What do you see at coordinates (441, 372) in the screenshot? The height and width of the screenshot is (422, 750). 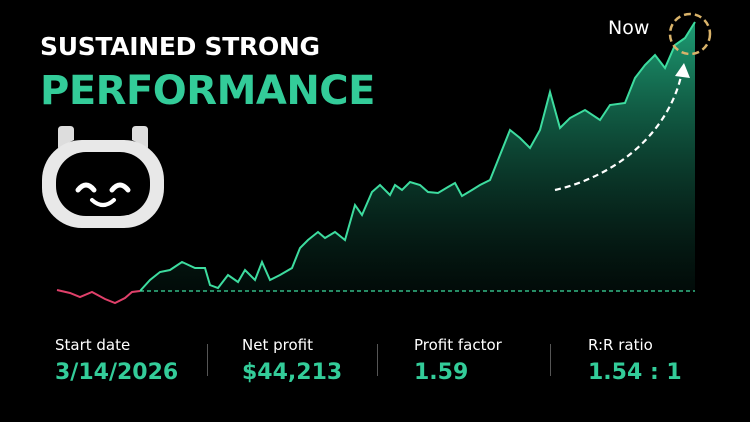 I see `stat-value: 1.59` at bounding box center [441, 372].